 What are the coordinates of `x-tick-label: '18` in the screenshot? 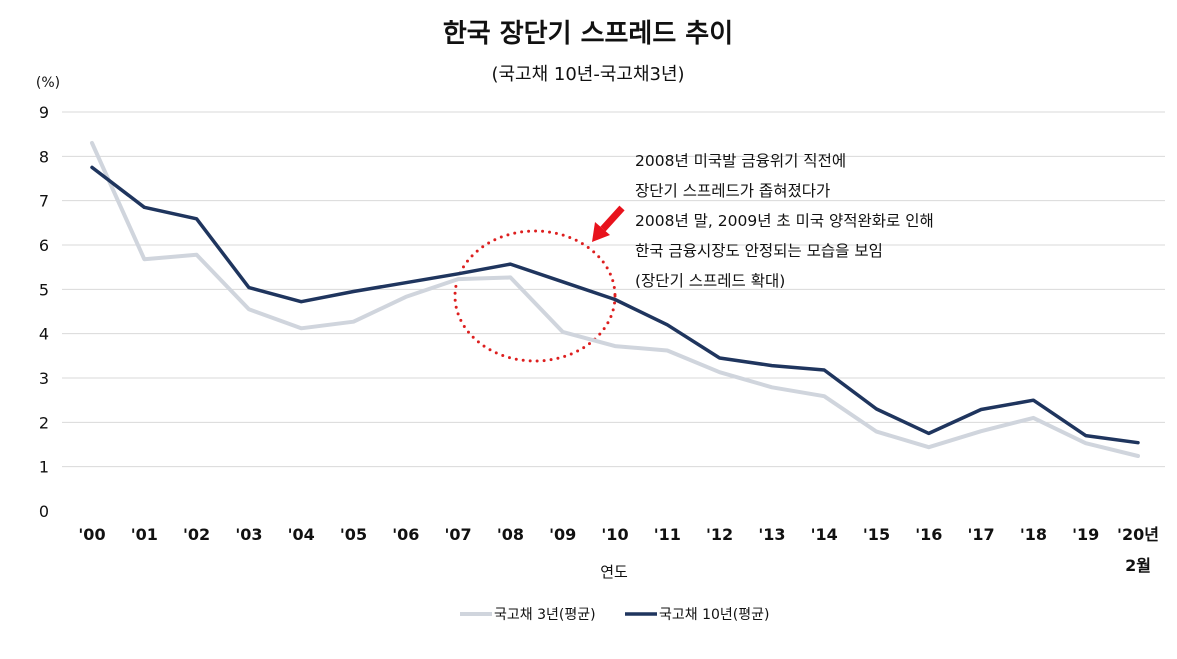 It's located at (1033, 534).